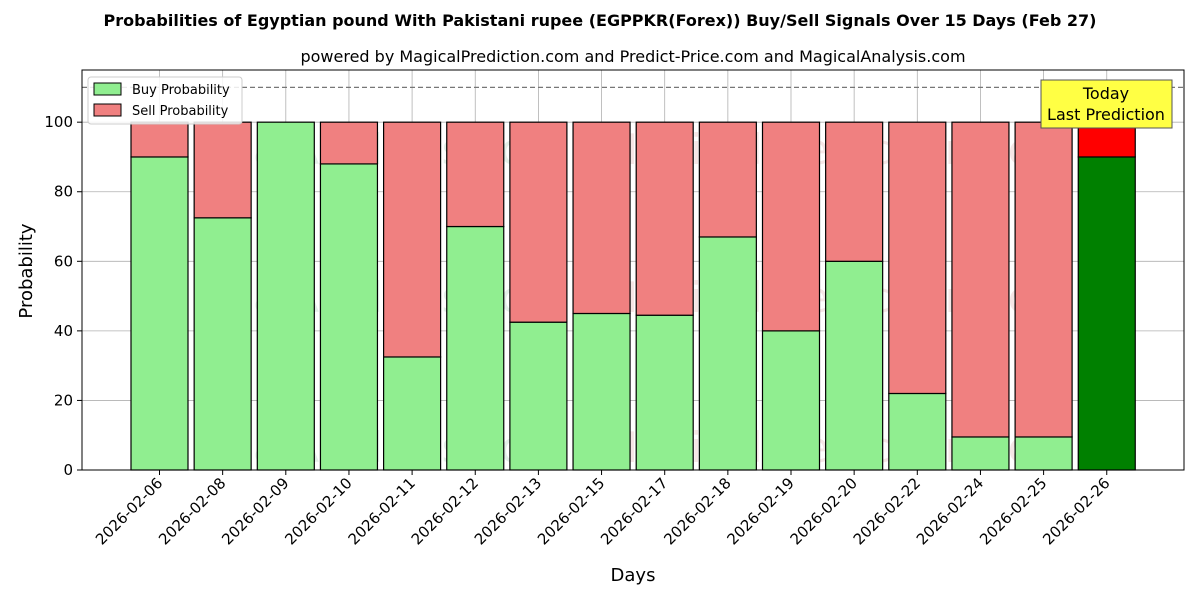 The height and width of the screenshot is (600, 1200). Describe the element at coordinates (58, 122) in the screenshot. I see `y-tick-label: 100` at that location.